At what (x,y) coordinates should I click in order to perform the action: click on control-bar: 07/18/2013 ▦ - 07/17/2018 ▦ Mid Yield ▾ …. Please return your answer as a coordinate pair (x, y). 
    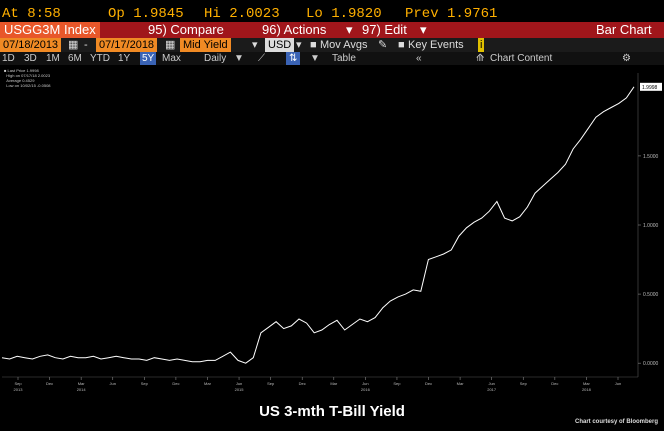
    Looking at the image, I should click on (332, 45).